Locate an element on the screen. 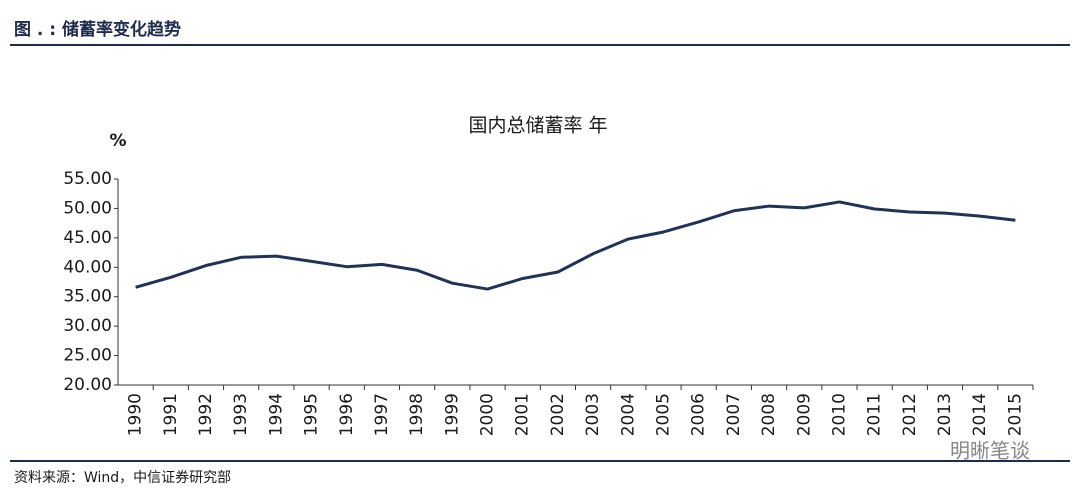 Image resolution: width=1080 pixels, height=499 pixels. x-tick-label: 2012 is located at coordinates (910, 414).